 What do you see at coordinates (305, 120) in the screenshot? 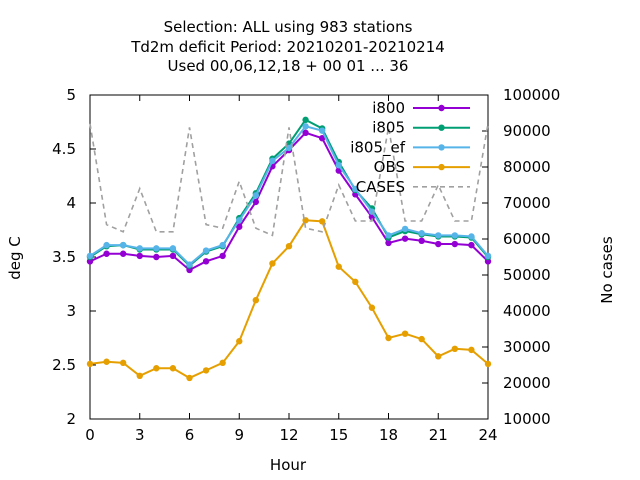
I see `data-point-i805` at bounding box center [305, 120].